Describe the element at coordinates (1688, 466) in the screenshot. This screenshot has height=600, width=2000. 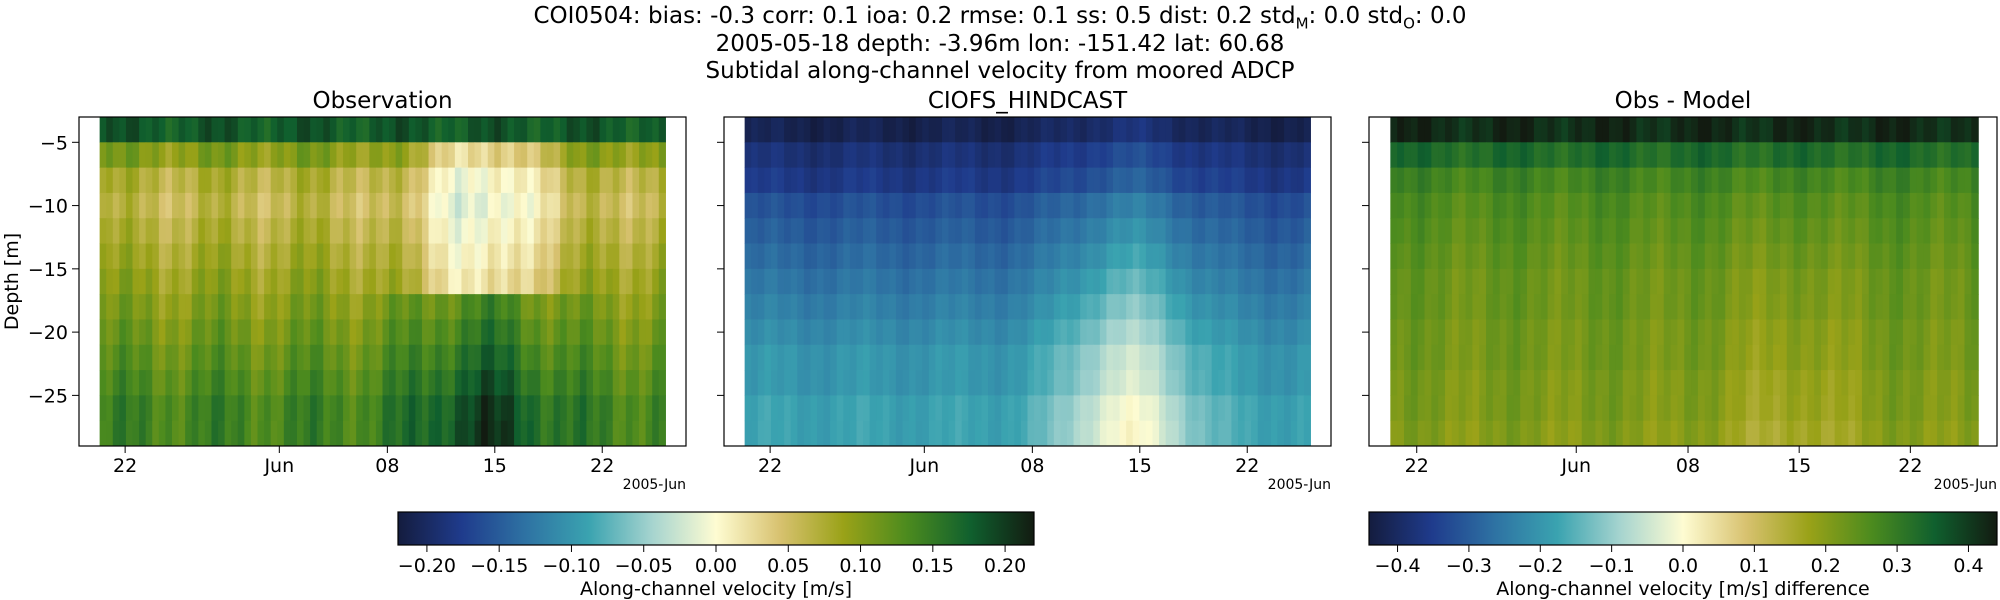
I see `x-tick-label: 08` at that location.